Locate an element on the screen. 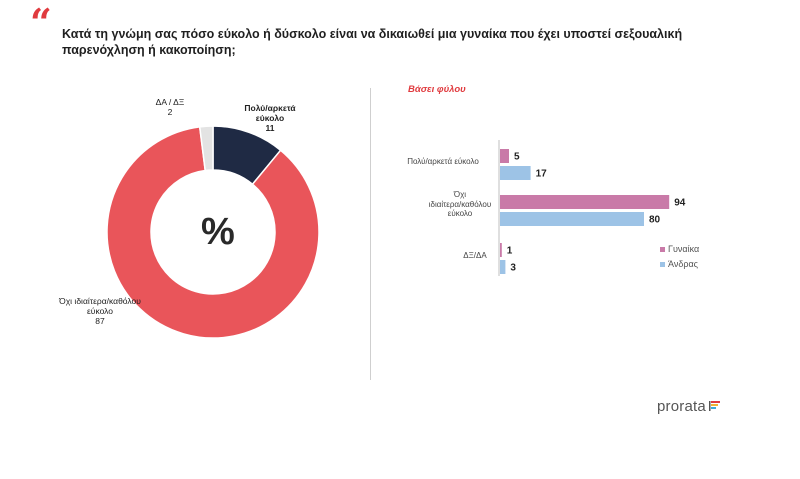 The width and height of the screenshot is (800, 479). donut-label-not-easy-name2: εύκολο is located at coordinates (100, 311).